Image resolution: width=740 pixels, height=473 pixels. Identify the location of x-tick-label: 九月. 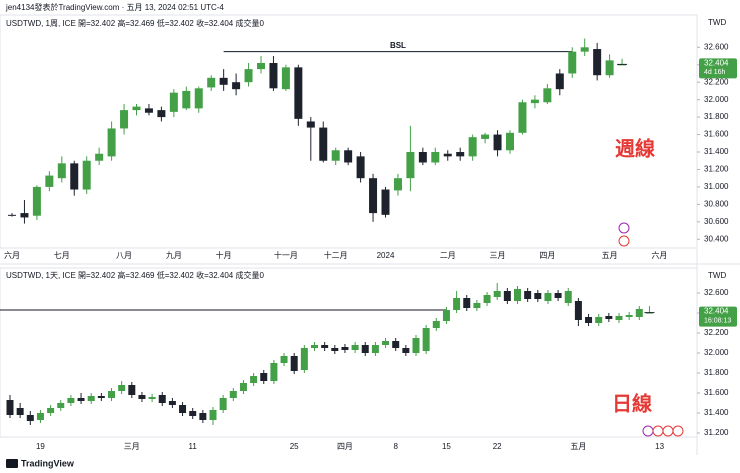
(174, 255).